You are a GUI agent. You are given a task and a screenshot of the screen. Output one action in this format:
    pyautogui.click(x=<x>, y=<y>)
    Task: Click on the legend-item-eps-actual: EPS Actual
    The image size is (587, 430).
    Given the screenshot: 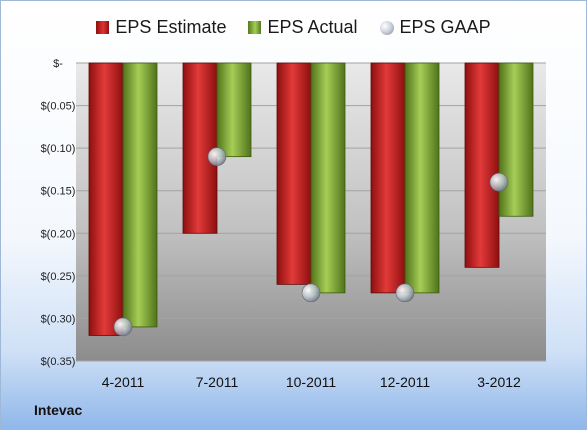 What is the action you would take?
    pyautogui.click(x=303, y=27)
    